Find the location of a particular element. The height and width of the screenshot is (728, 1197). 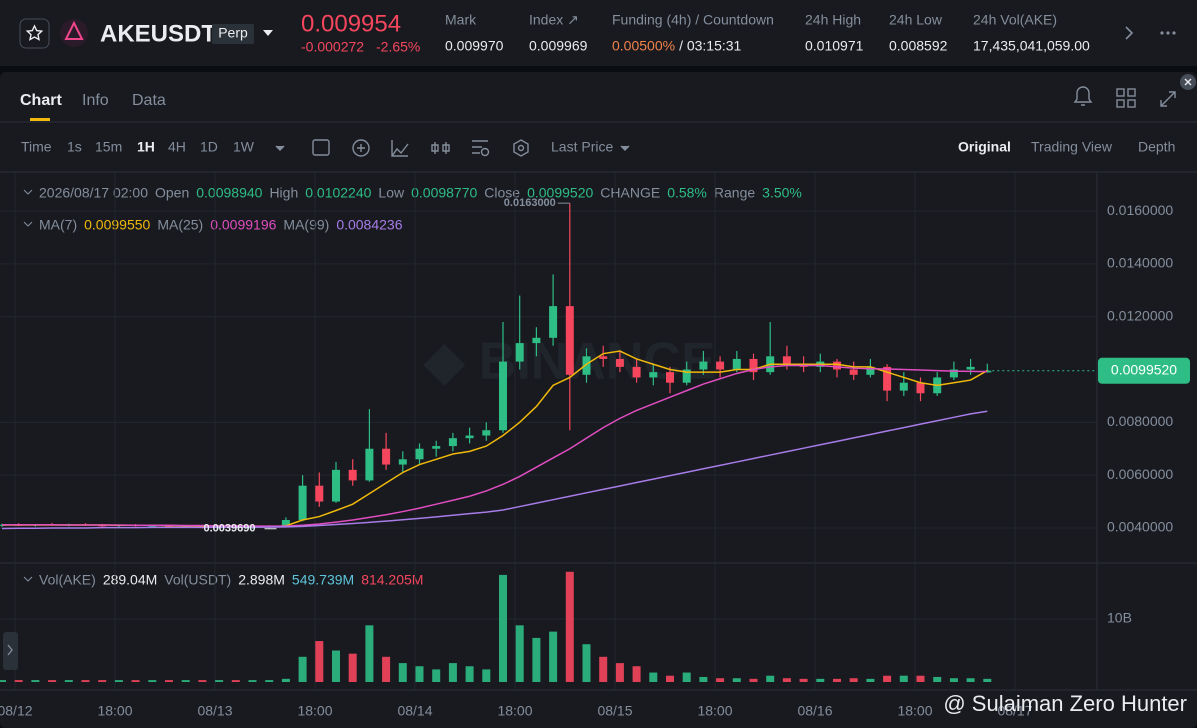

view-option: Depth is located at coordinates (1156, 147).